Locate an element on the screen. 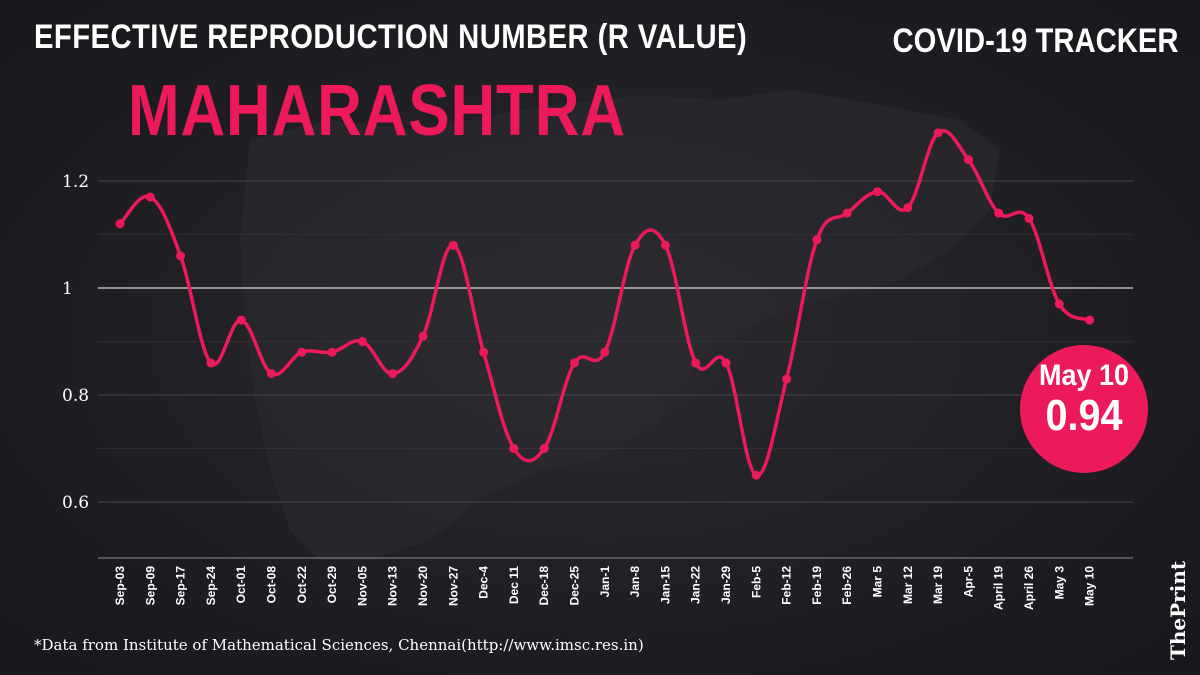 The width and height of the screenshot is (1200, 675). y-tick-label: 0.6 is located at coordinates (75, 503).